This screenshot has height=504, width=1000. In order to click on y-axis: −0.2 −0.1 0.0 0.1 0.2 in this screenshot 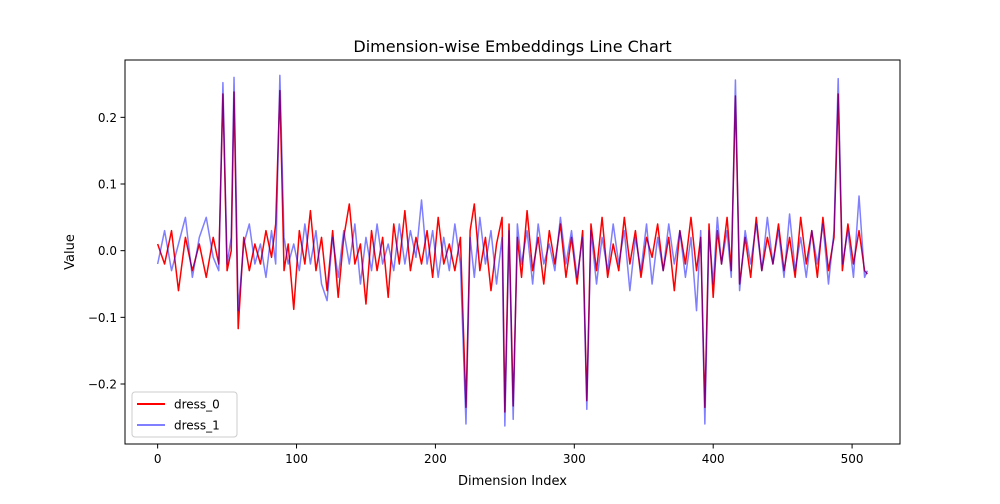, I will do `click(106, 251)`.